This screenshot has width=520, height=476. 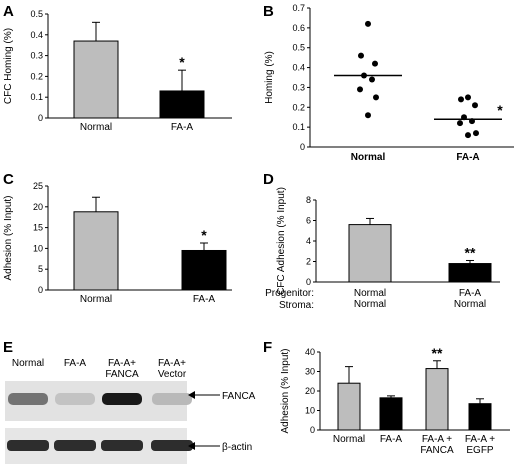 What do you see at coordinates (268, 11) in the screenshot?
I see `panel-letter-b: B` at bounding box center [268, 11].